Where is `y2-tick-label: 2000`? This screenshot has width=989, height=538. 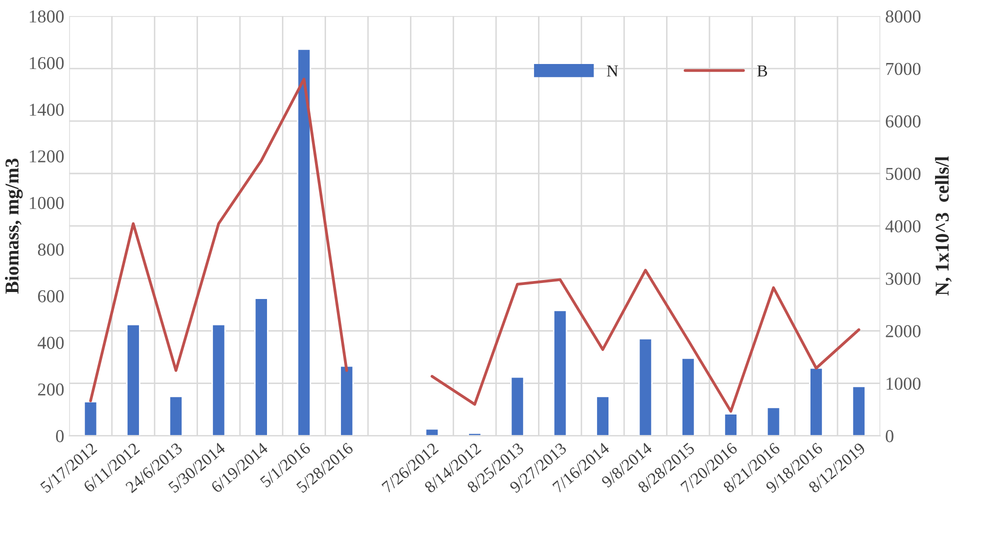
y2-tick-label: 2000 is located at coordinates (903, 331).